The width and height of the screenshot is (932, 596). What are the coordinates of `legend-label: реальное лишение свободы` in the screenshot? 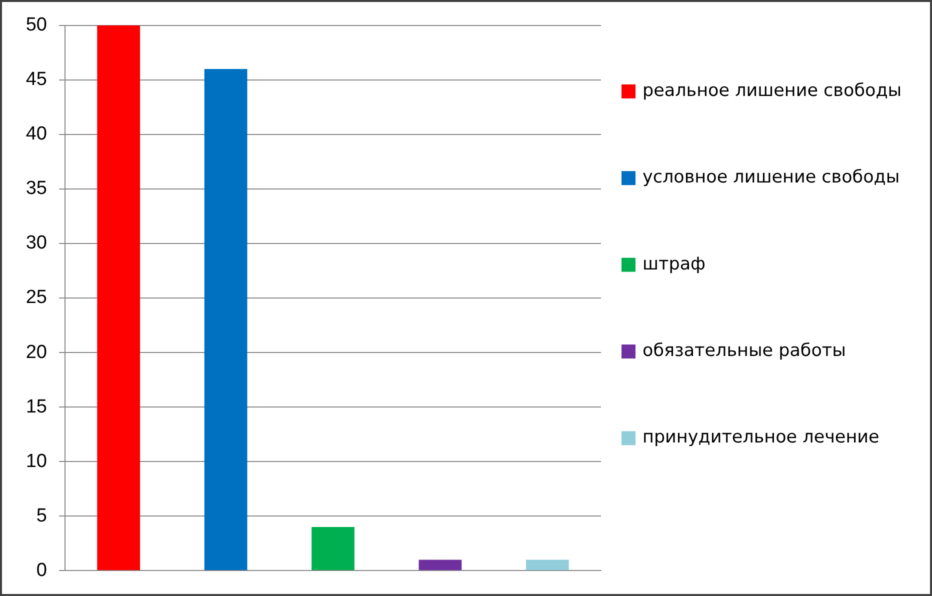 It's located at (772, 90).